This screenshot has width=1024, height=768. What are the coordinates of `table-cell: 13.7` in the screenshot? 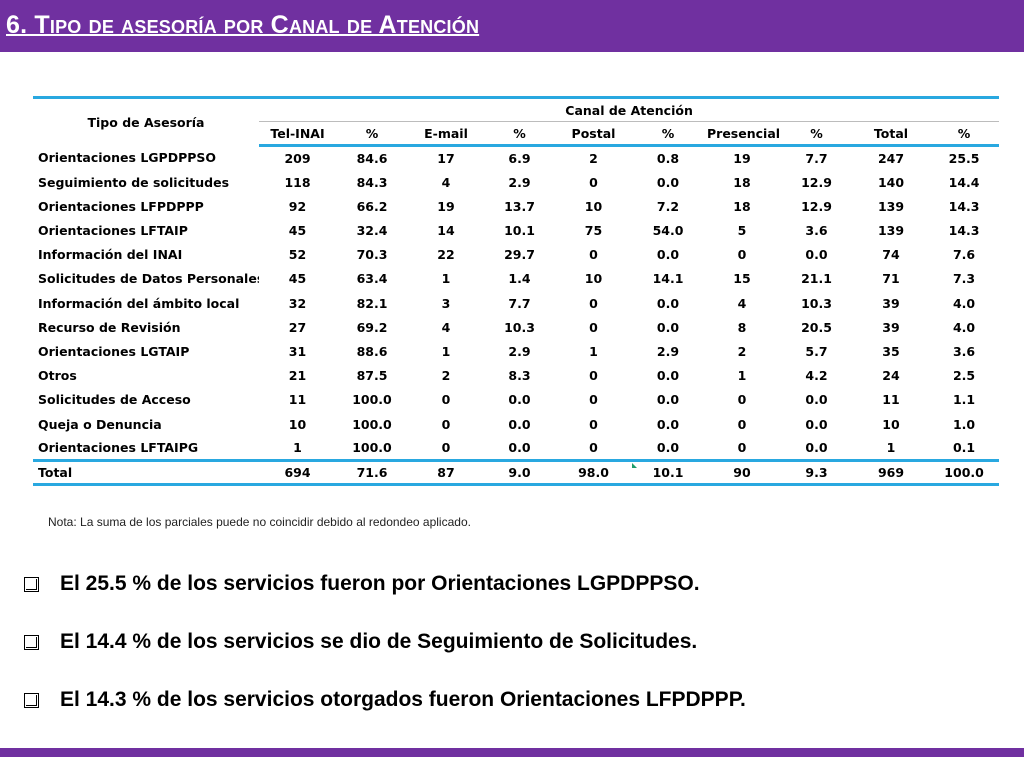 It's located at (519, 206).